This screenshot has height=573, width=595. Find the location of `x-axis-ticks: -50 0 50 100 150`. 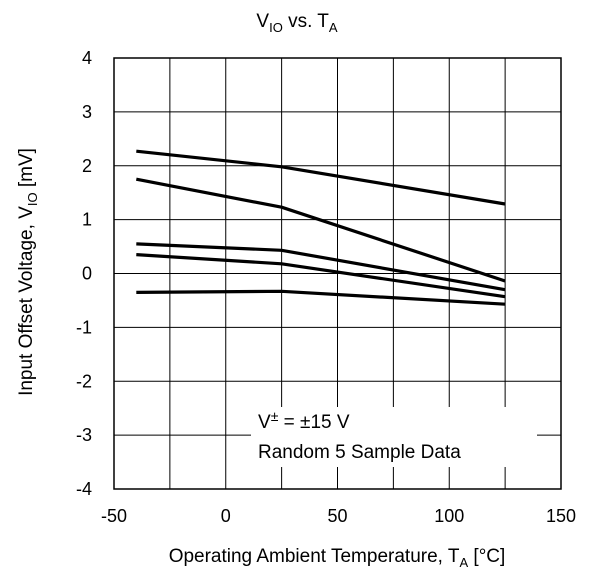

x-axis-ticks: -50 0 50 100 150 is located at coordinates (338, 516).